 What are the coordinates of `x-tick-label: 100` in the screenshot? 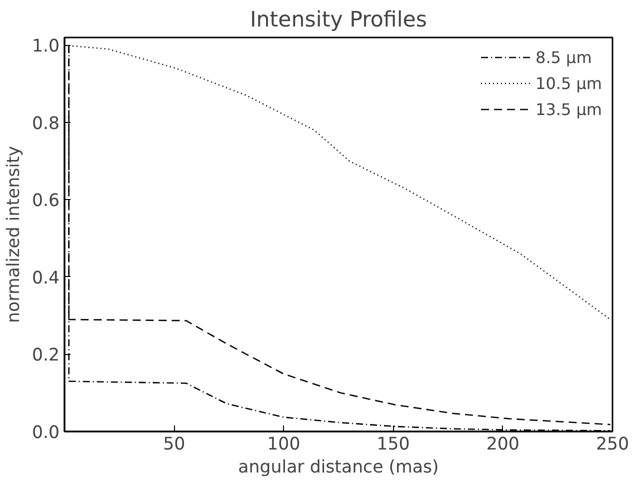 It's located at (283, 444).